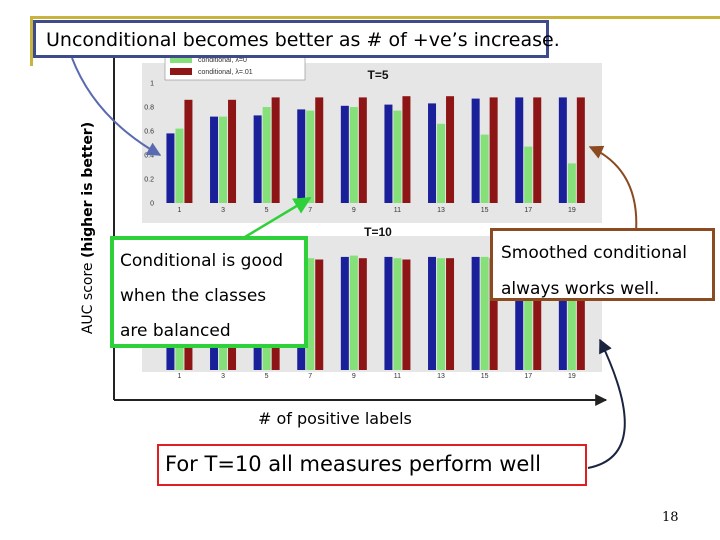 The width and height of the screenshot is (720, 540). Describe the element at coordinates (441, 314) in the screenshot. I see `bar-chart1-s1-c6` at that location.